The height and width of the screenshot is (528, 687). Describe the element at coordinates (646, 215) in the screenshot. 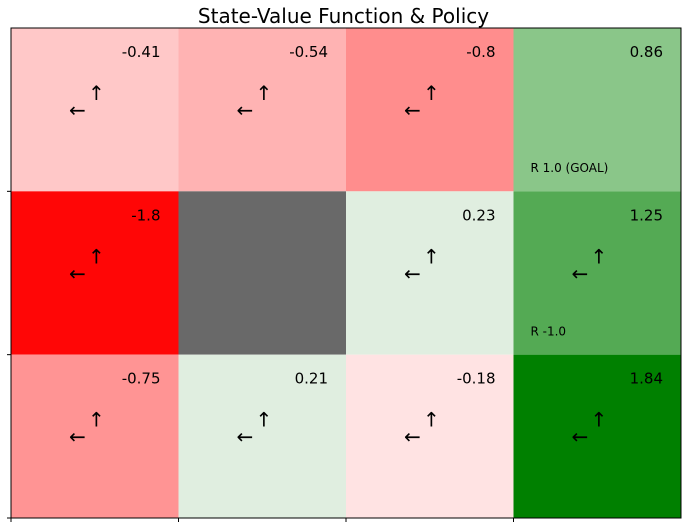

I see `cell-value: 1.25` at that location.